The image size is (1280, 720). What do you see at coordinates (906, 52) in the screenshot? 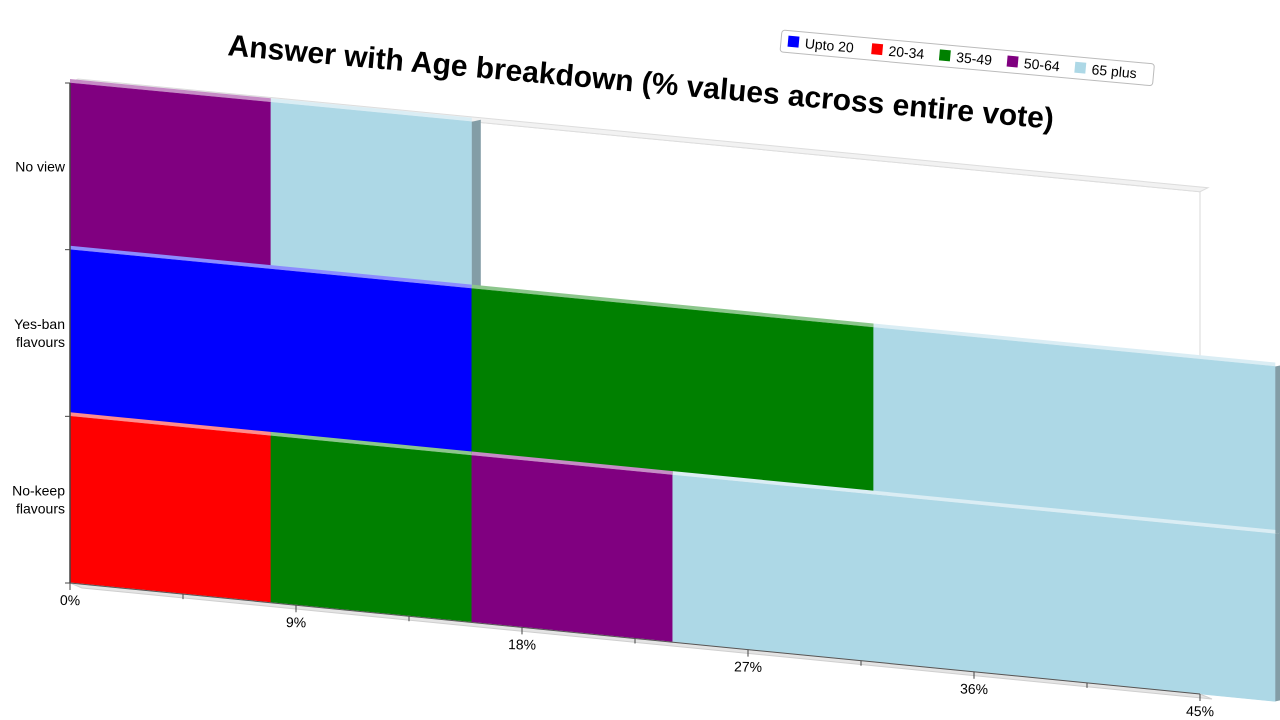
I see `legend-label-20-34: 20-34` at bounding box center [906, 52].